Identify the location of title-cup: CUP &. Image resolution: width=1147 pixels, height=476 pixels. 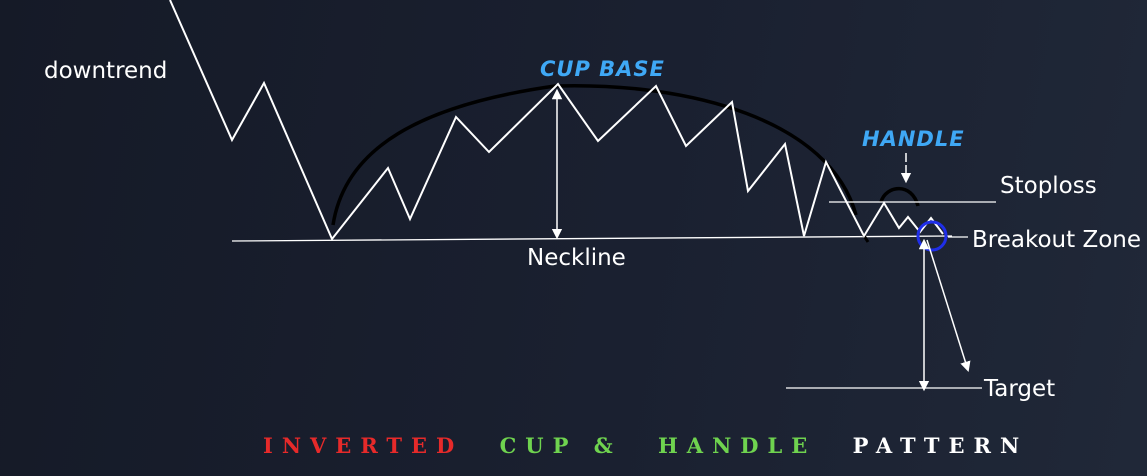
(561, 445).